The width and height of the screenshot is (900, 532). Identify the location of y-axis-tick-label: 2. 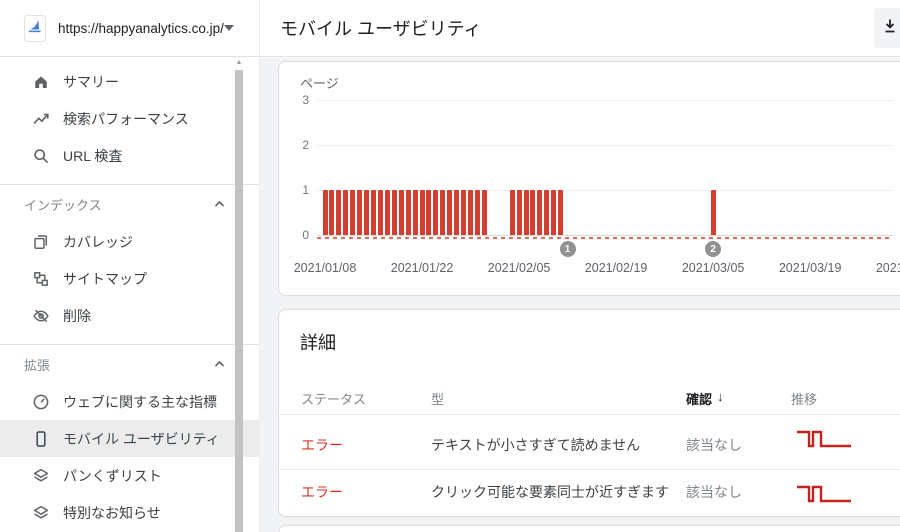
(305, 145).